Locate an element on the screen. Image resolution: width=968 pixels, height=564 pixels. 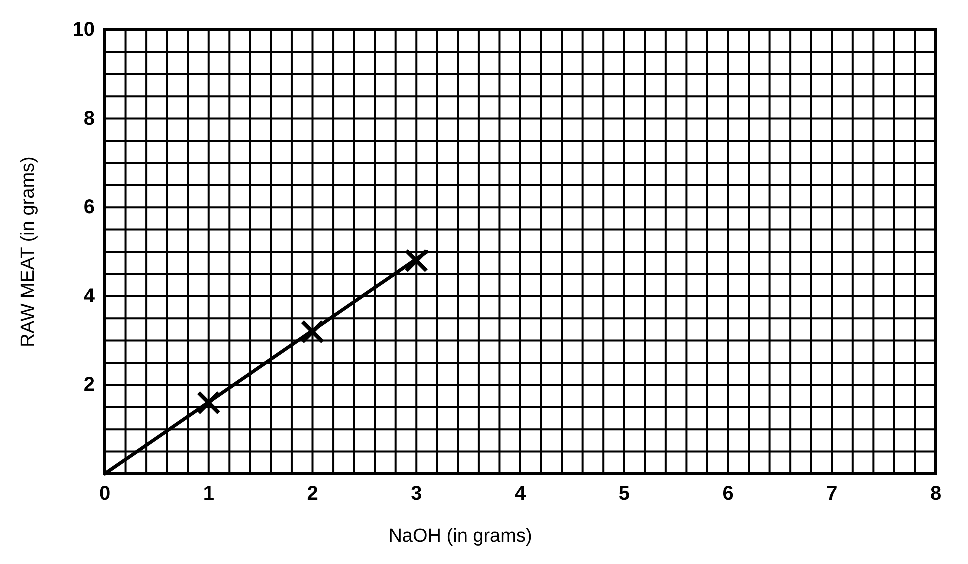
y-tick-label: 8 is located at coordinates (89, 119).